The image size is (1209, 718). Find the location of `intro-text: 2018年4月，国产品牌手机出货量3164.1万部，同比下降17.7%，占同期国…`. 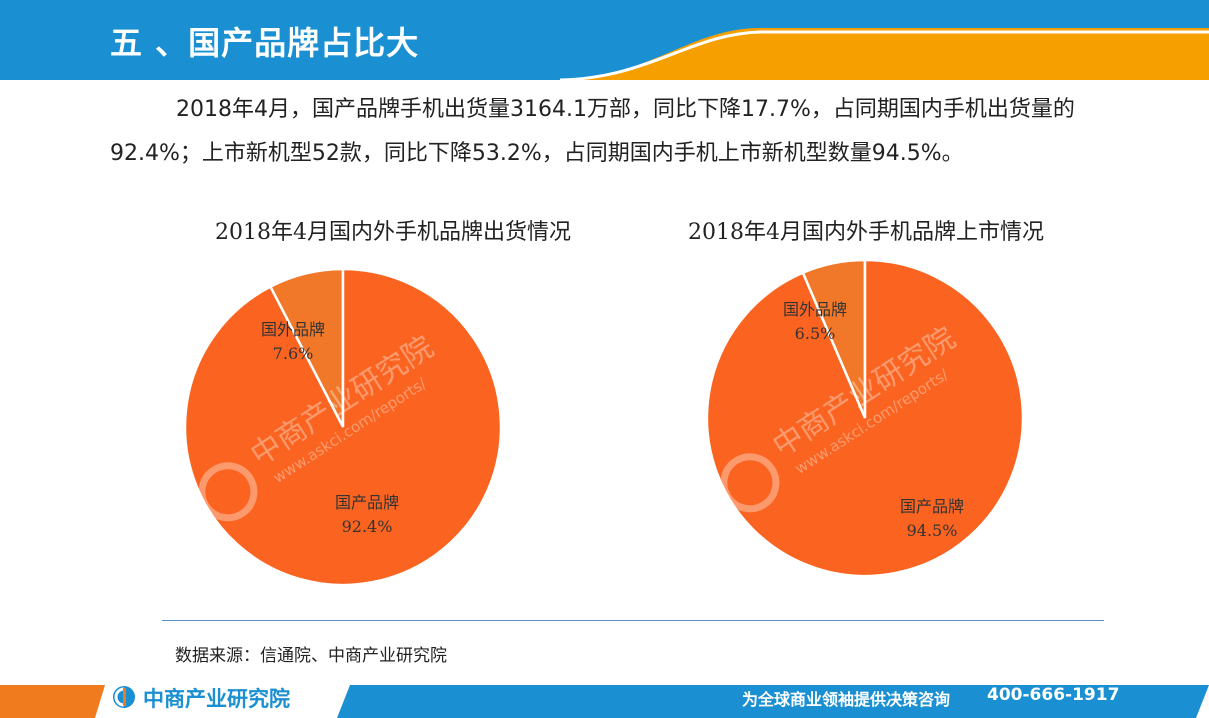

intro-text: 2018年4月，国产品牌手机出货量3164.1万部，同比下降17.7%，占同期国… is located at coordinates (615, 132).